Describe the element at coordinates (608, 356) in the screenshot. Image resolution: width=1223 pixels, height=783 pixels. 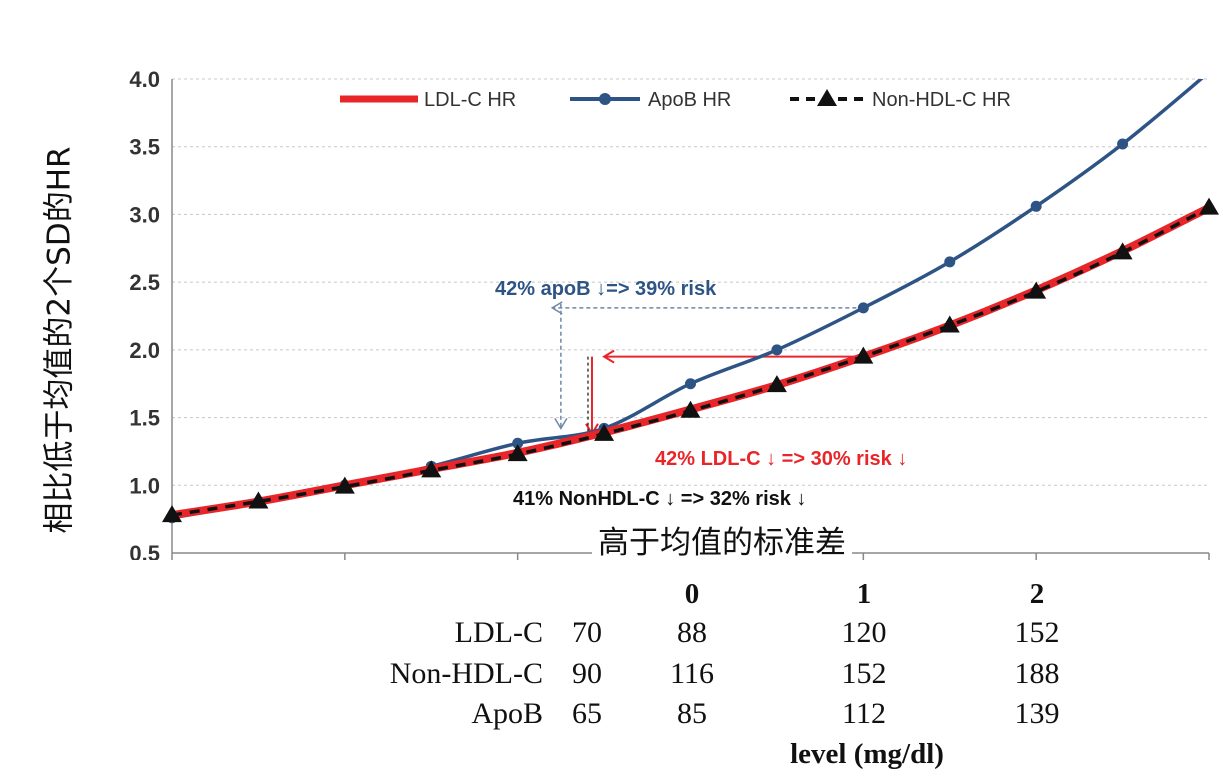
I see `ldl-arrowhead-h` at that location.